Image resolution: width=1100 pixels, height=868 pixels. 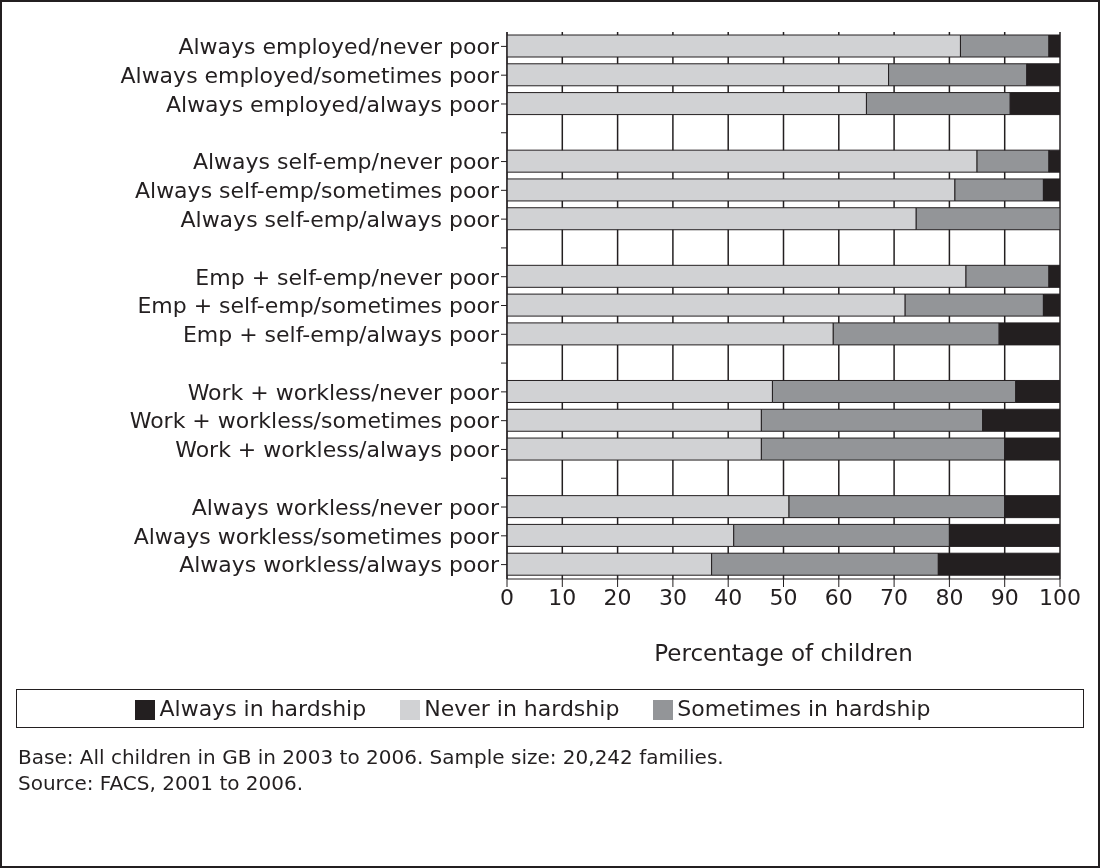 I want to click on y-tick-label: Emp + self-emp/always poor, so click(x=341, y=335).